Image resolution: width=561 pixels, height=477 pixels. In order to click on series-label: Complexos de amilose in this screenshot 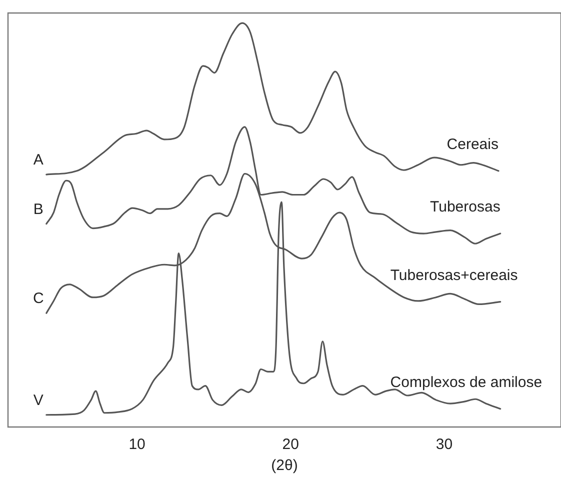, I will do `click(466, 382)`.